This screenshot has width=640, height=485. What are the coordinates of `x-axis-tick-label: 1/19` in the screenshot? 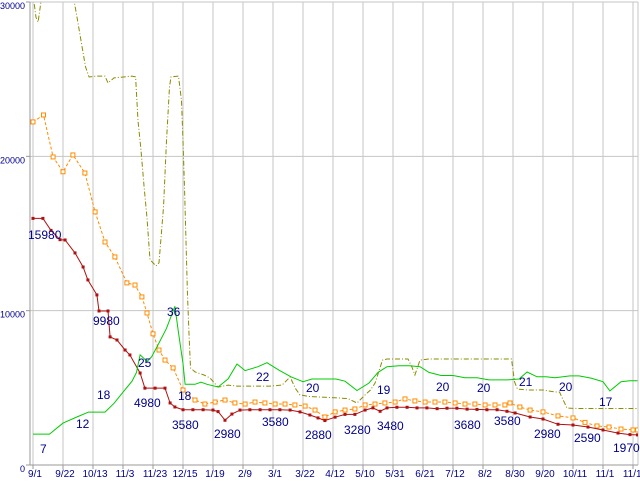 It's located at (215, 474).